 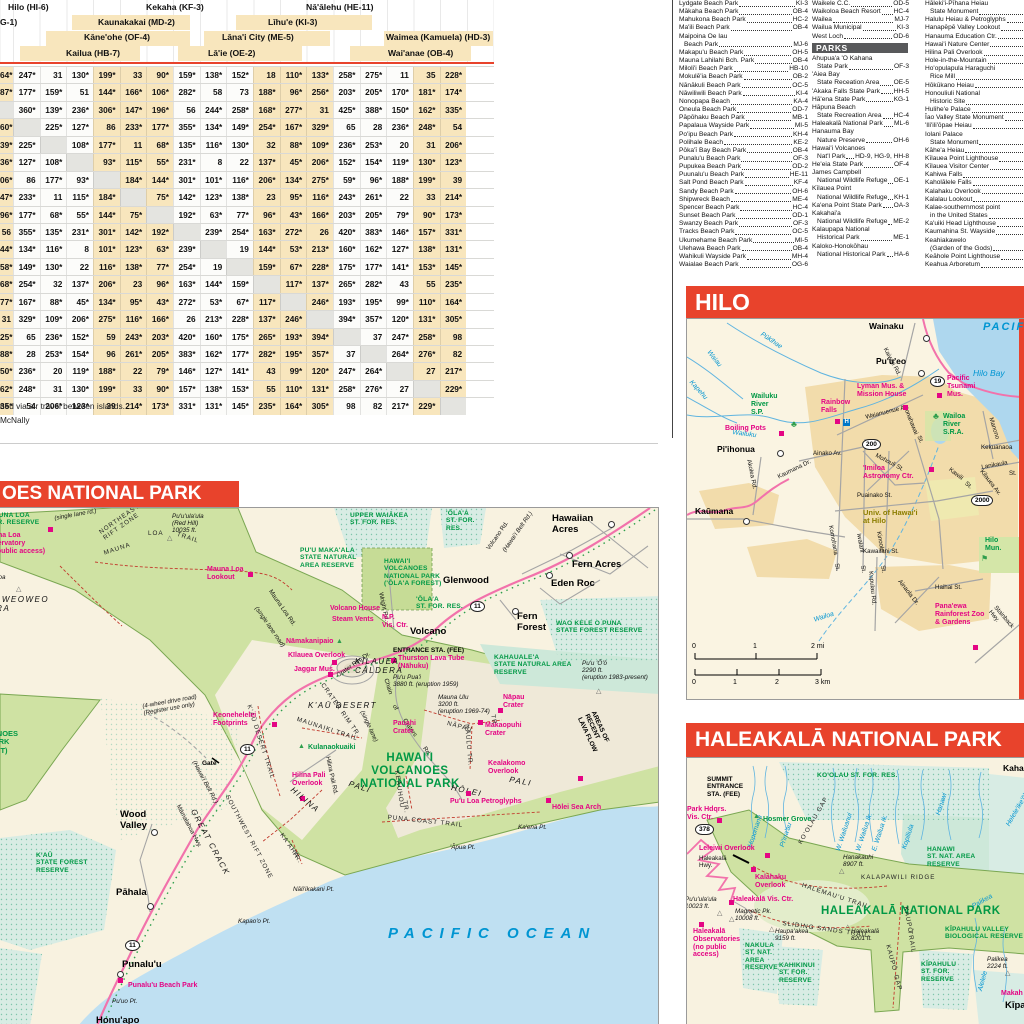 What do you see at coordinates (213, 214) in the screenshot?
I see `mileage-cell: 63*` at bounding box center [213, 214].